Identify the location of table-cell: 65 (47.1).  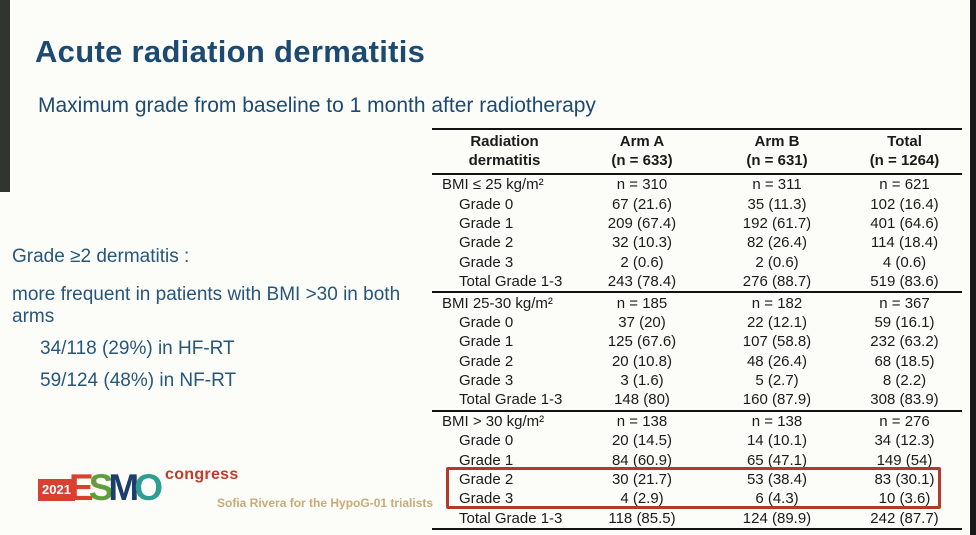
(777, 460).